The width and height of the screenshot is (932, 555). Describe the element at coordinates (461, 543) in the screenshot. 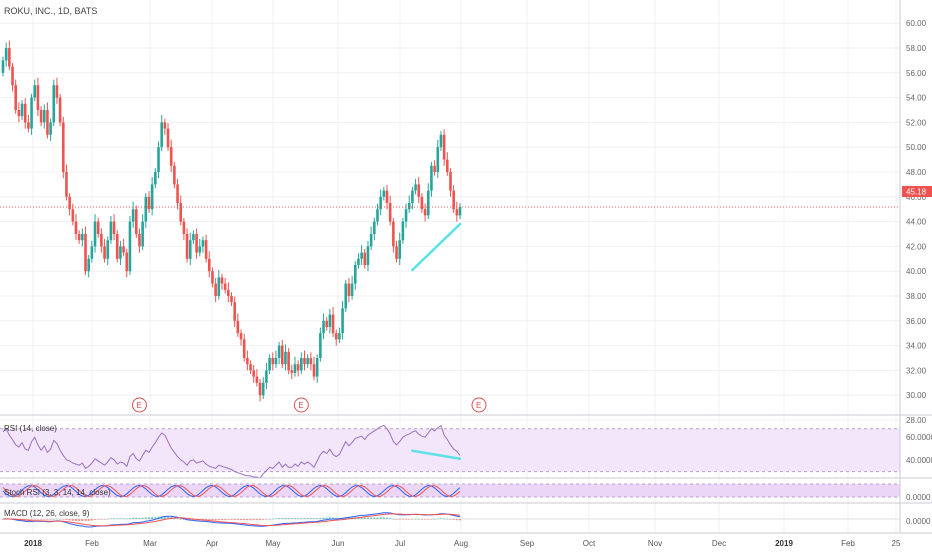

I see `x-tick-label: Aug` at that location.